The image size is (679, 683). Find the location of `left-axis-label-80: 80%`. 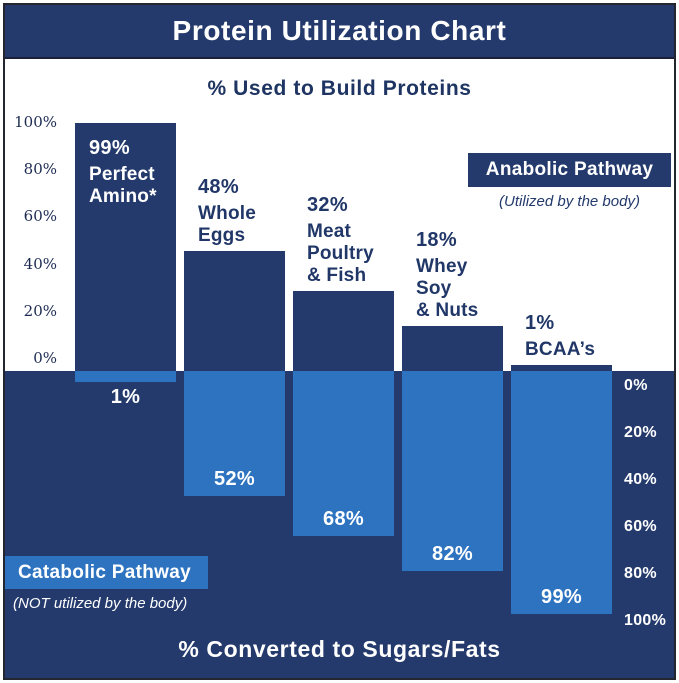

left-axis-label-80: 80% is located at coordinates (40, 169).